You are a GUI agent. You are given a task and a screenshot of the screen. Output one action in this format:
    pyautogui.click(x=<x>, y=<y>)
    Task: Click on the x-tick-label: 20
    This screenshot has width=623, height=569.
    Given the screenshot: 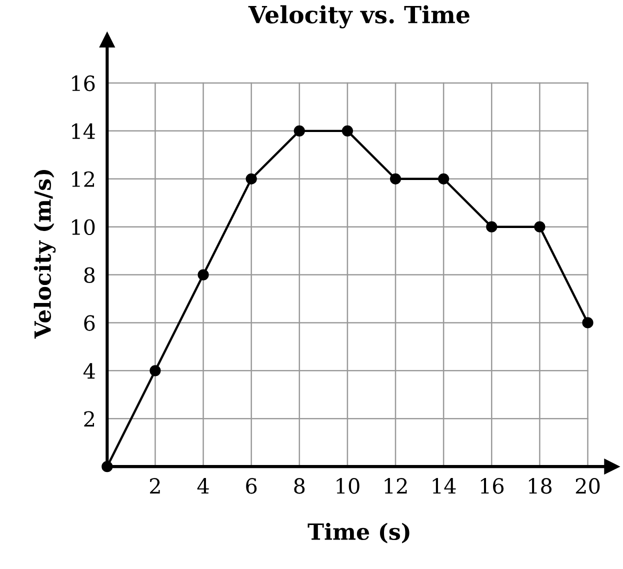 What is the action you would take?
    pyautogui.click(x=588, y=486)
    